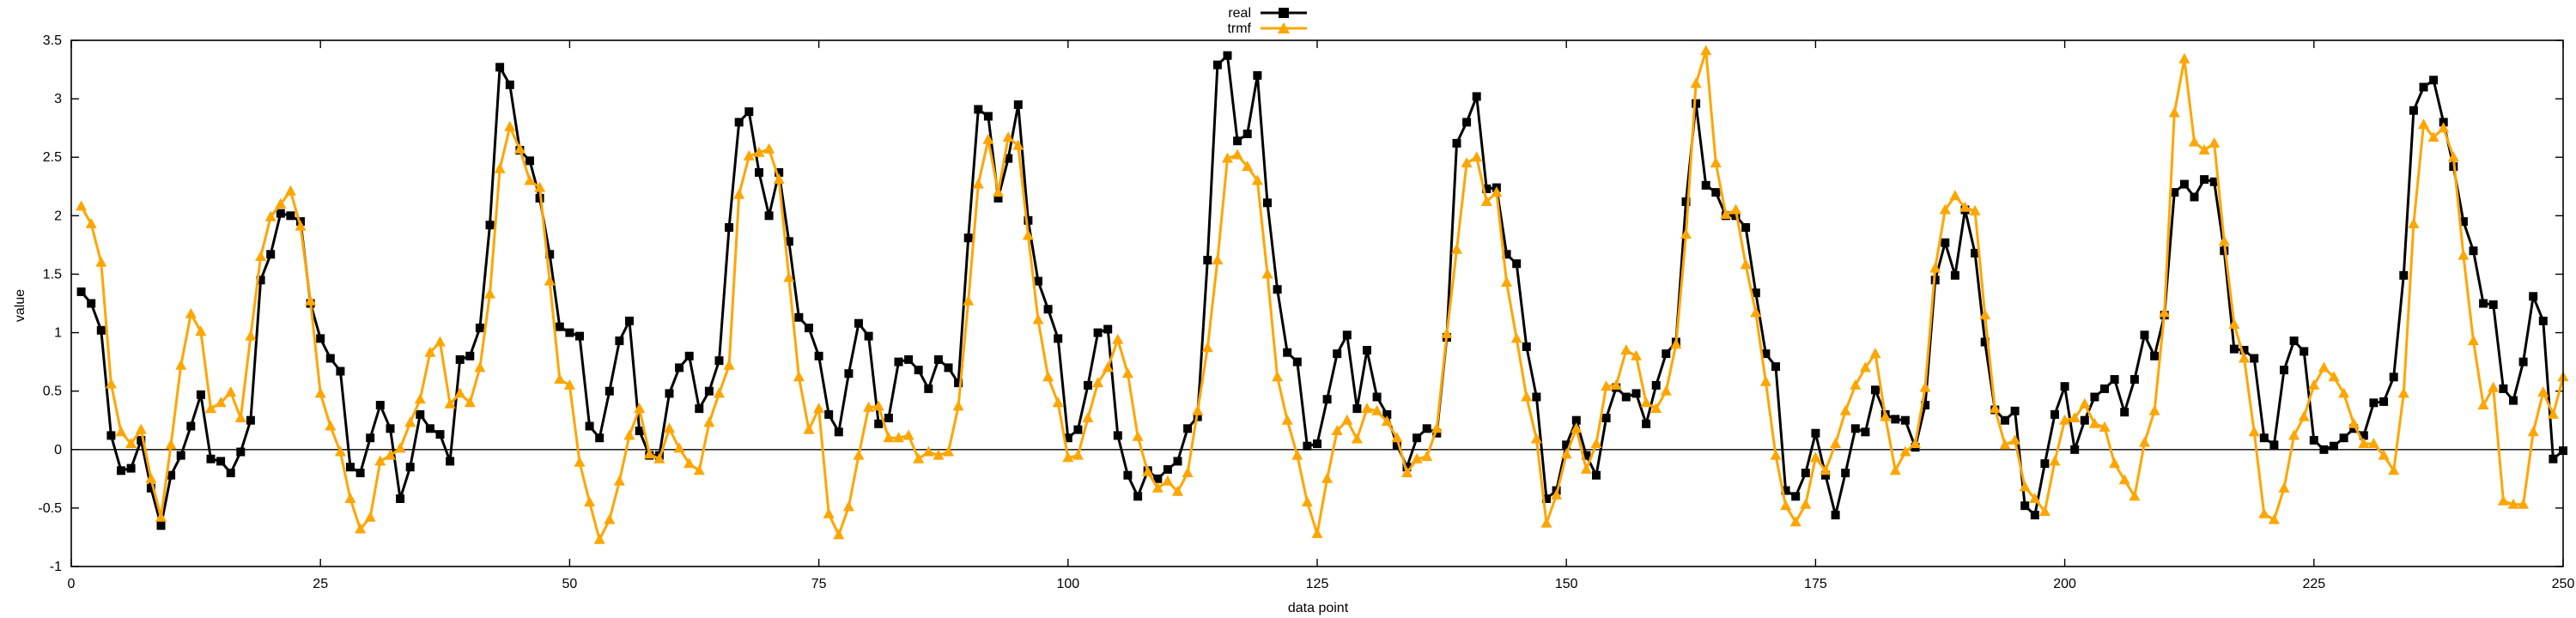  What do you see at coordinates (52, 157) in the screenshot?
I see `y-tick-label: 2.5` at bounding box center [52, 157].